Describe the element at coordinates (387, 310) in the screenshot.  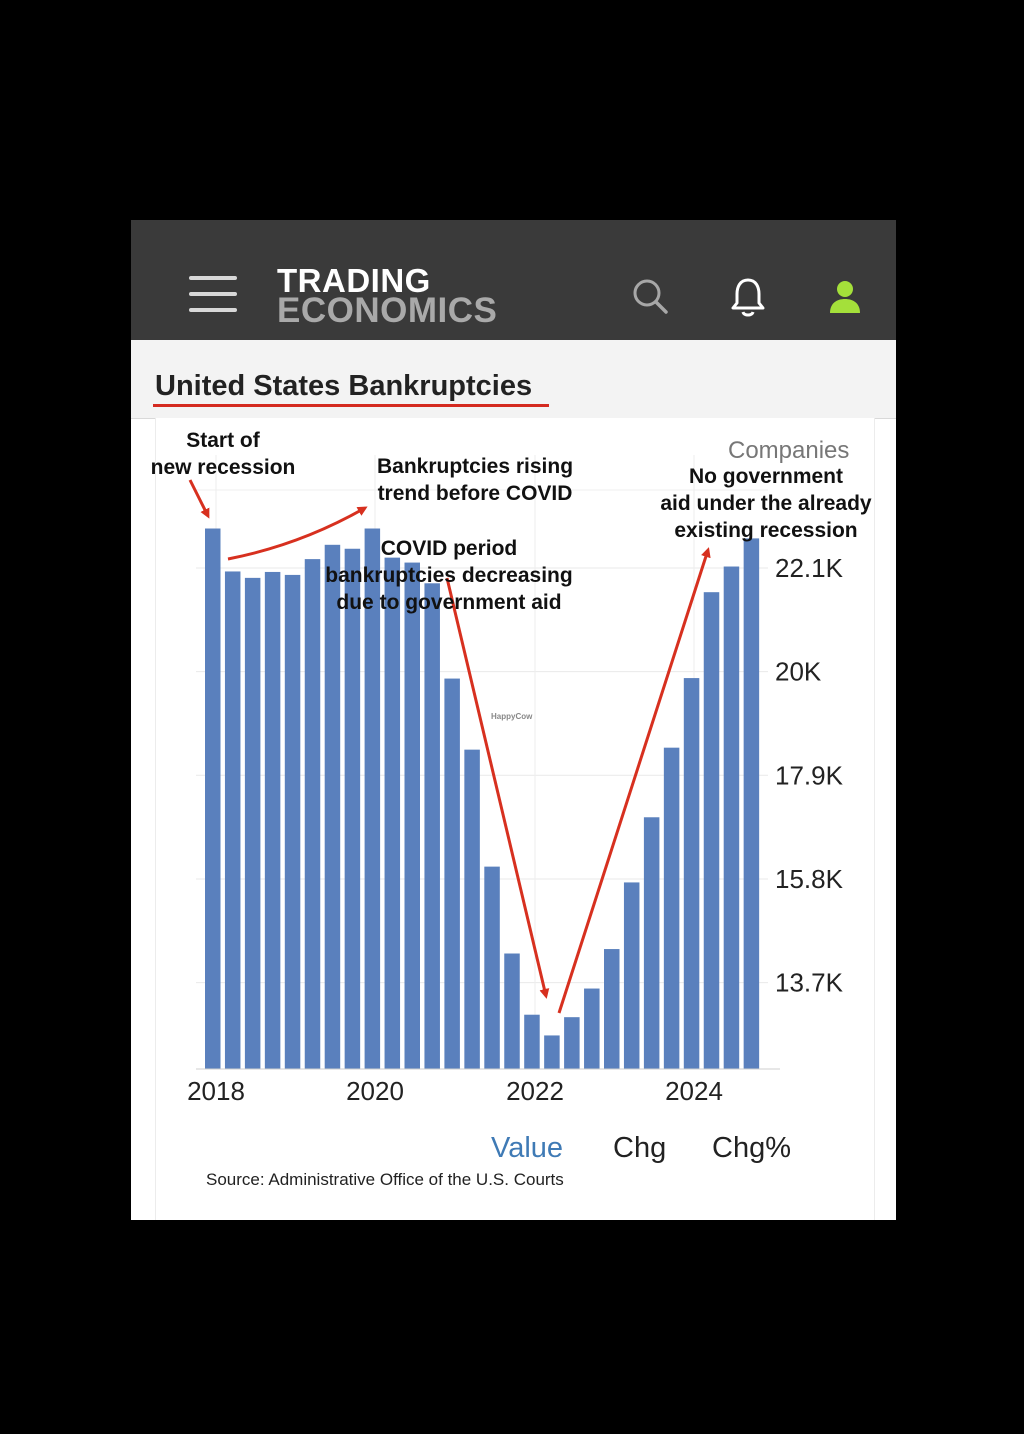
I see `logo-line-2: ECONOMICS` at that location.